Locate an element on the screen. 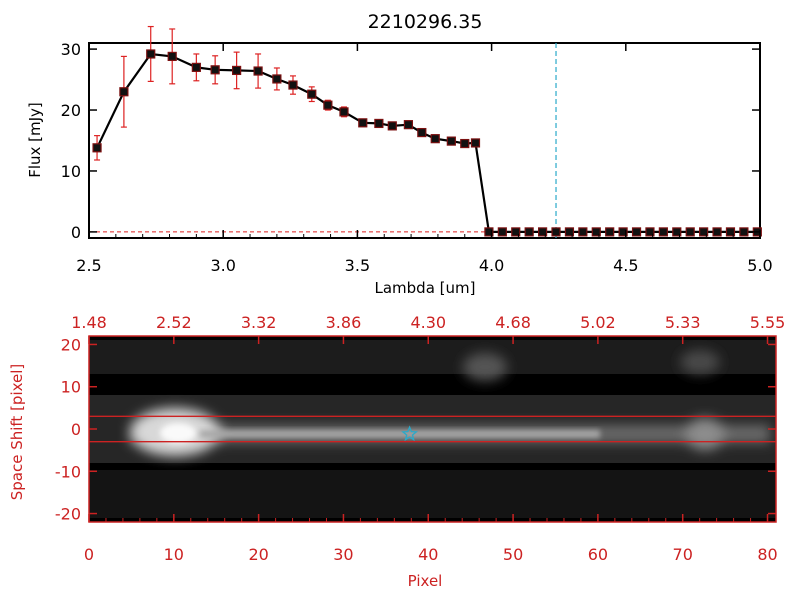 The image size is (800, 600). lambda-tick-label: 2.52 is located at coordinates (174, 322).